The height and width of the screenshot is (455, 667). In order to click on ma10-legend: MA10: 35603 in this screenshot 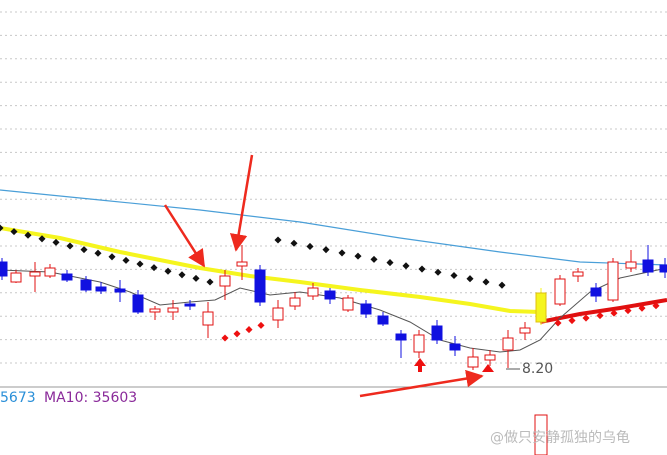, I will do `click(90, 398)`.